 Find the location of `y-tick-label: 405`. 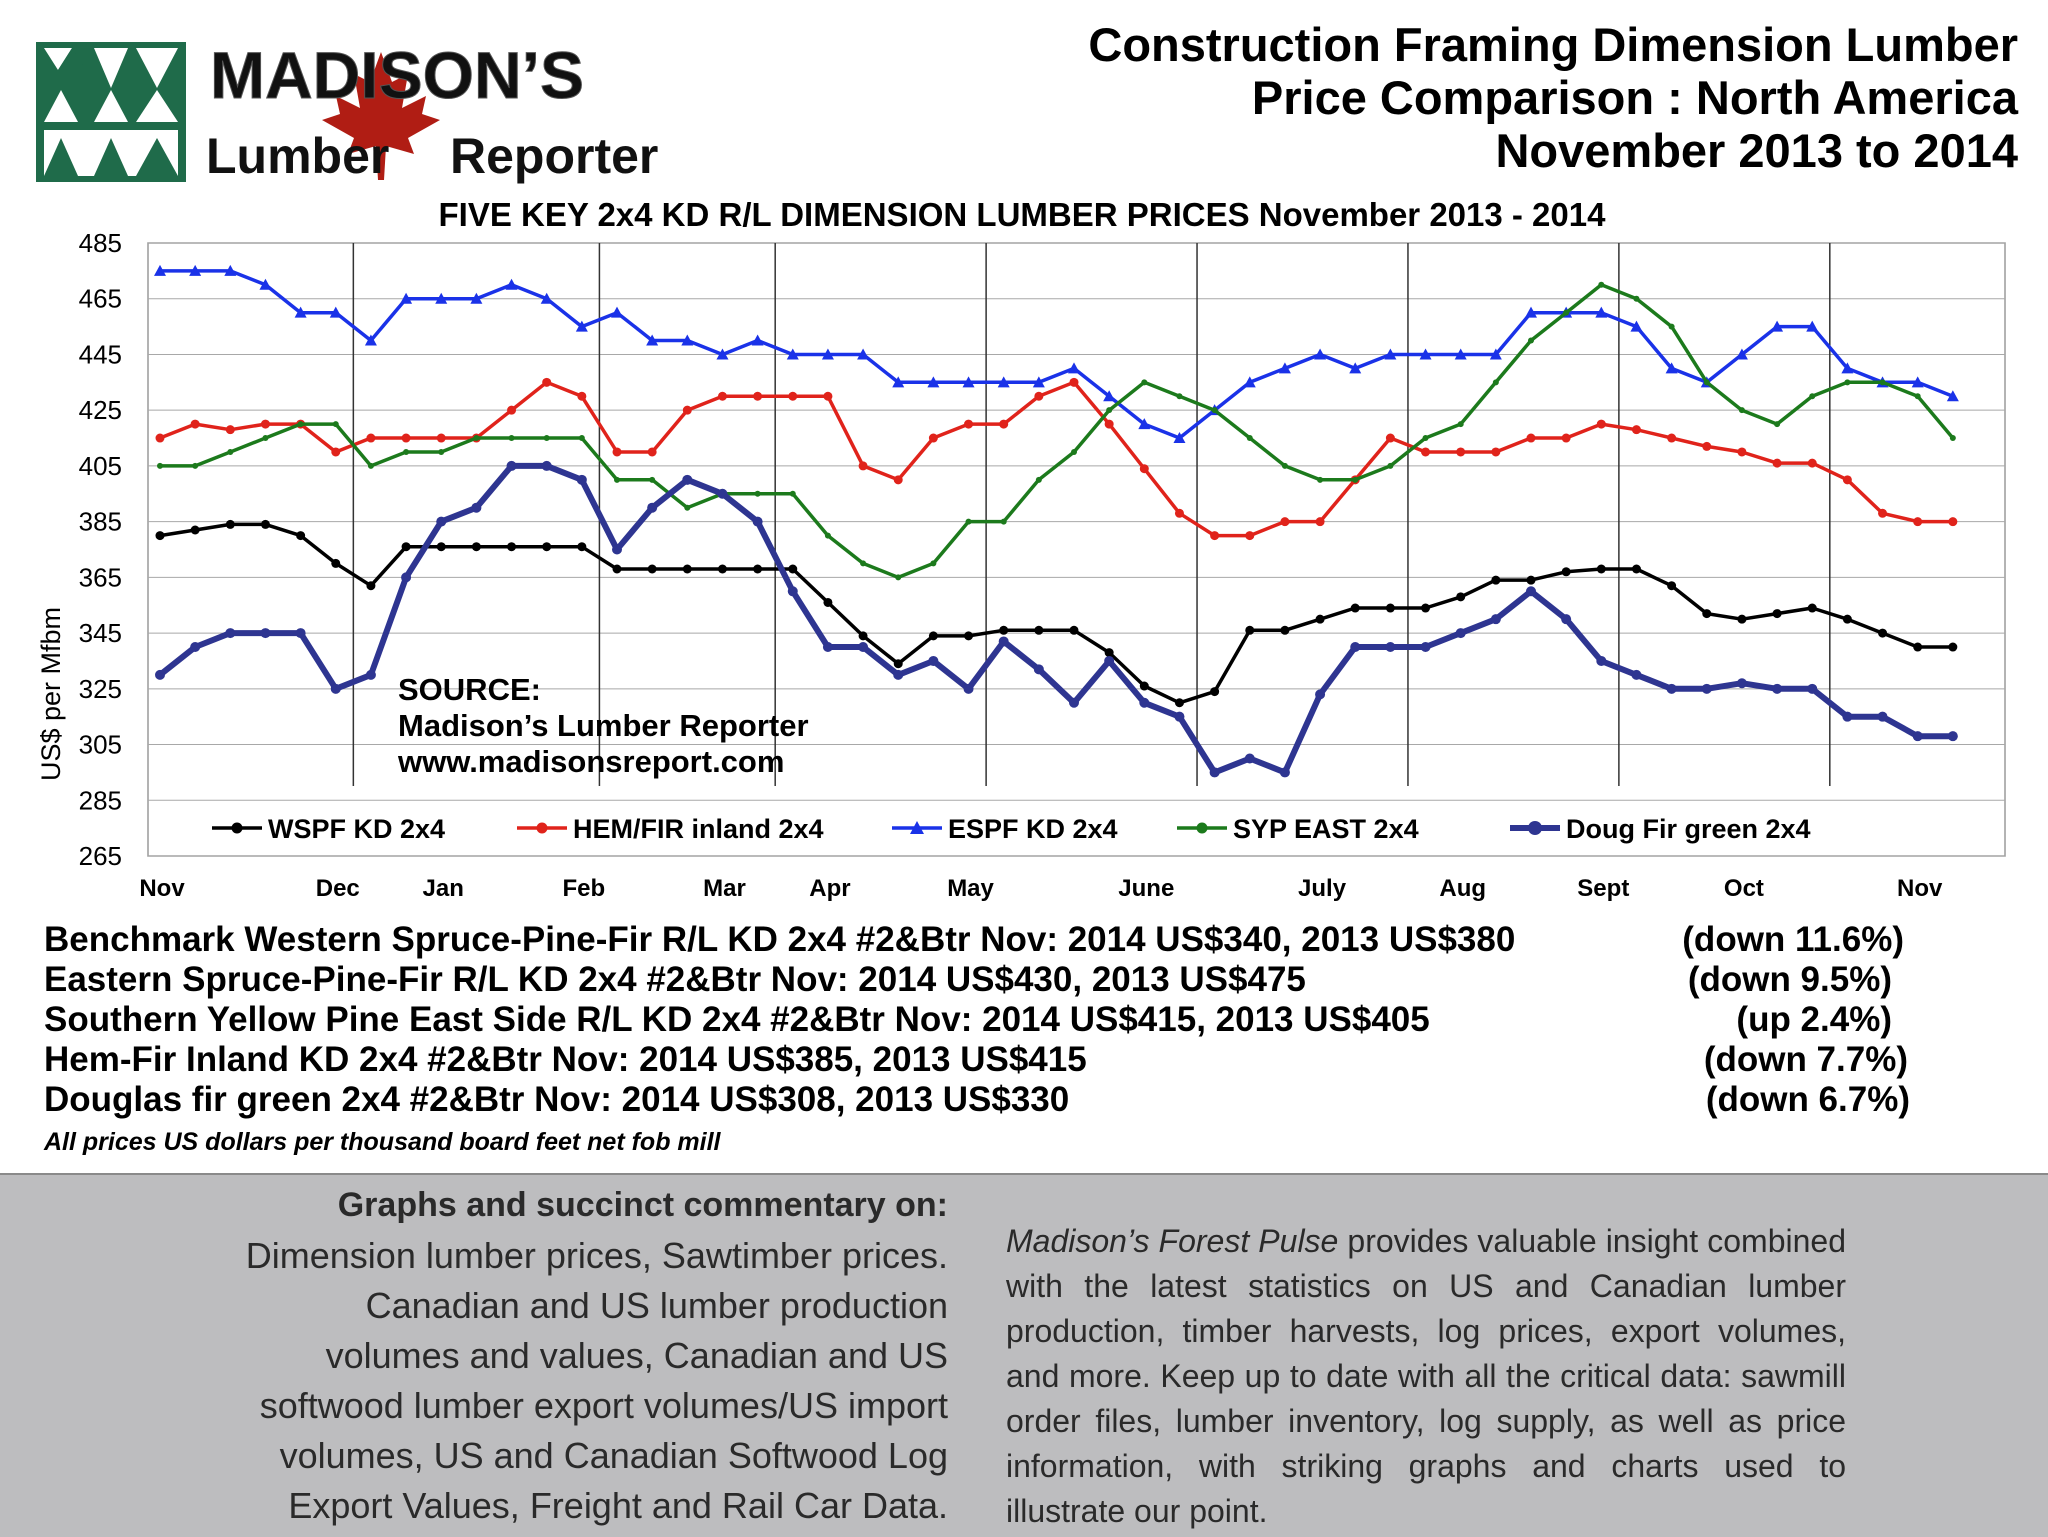

y-tick-label: 405 is located at coordinates (100, 466).